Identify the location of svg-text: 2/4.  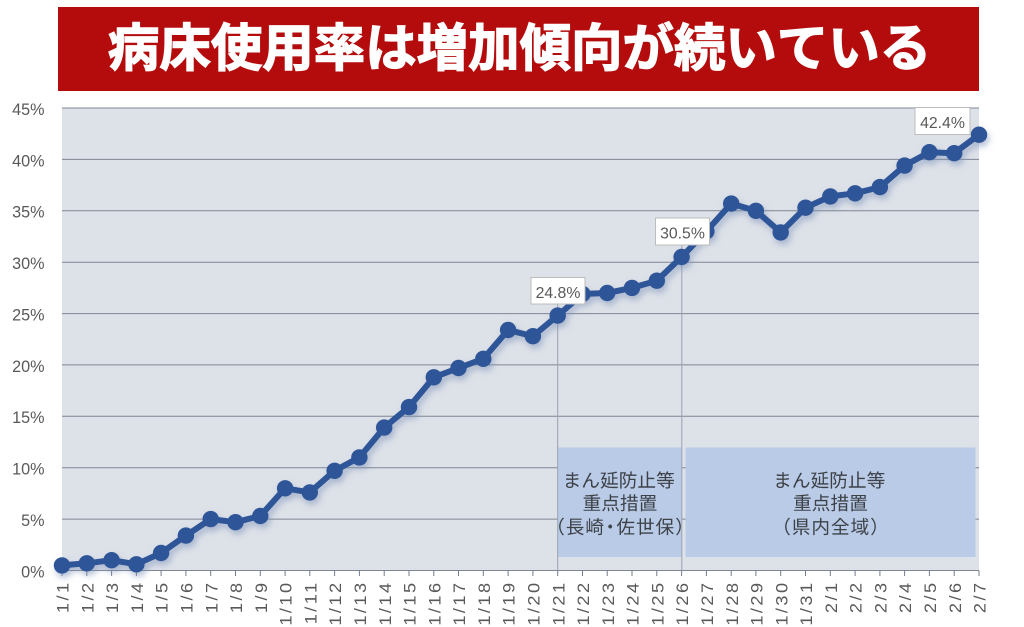
(905, 597).